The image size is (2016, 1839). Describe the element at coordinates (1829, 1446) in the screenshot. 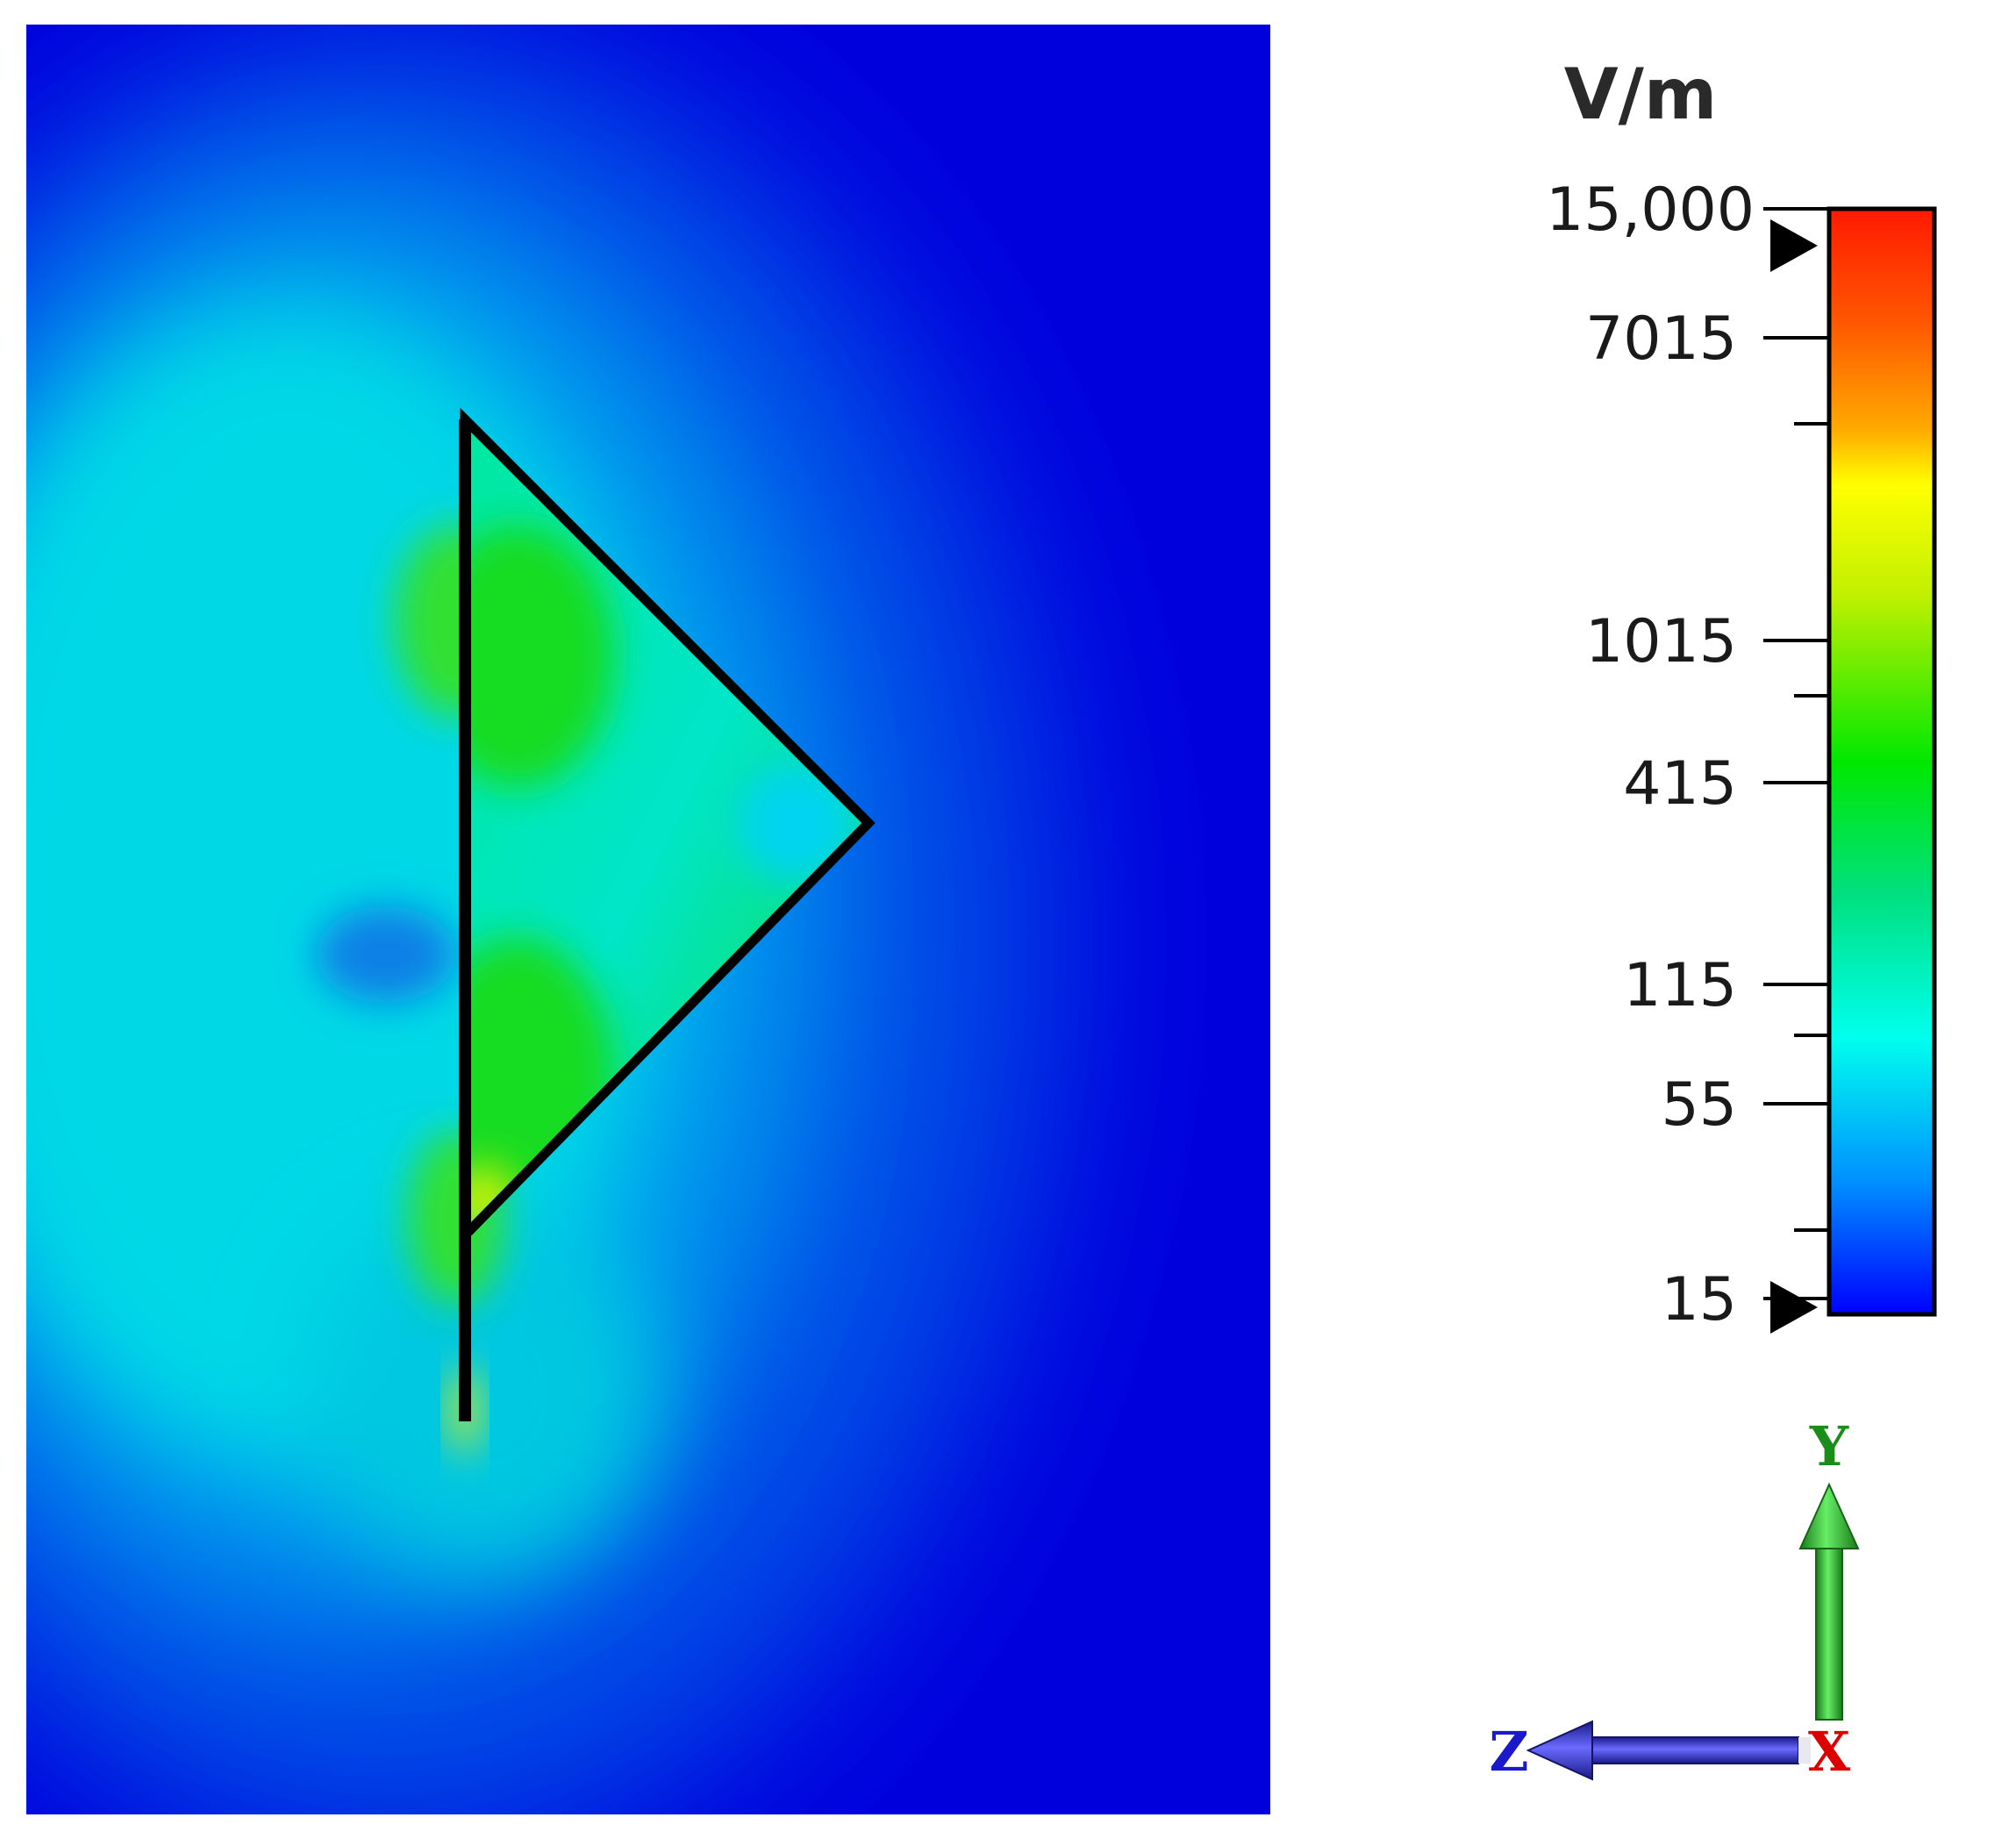

I see `y-axis-label: Y` at that location.